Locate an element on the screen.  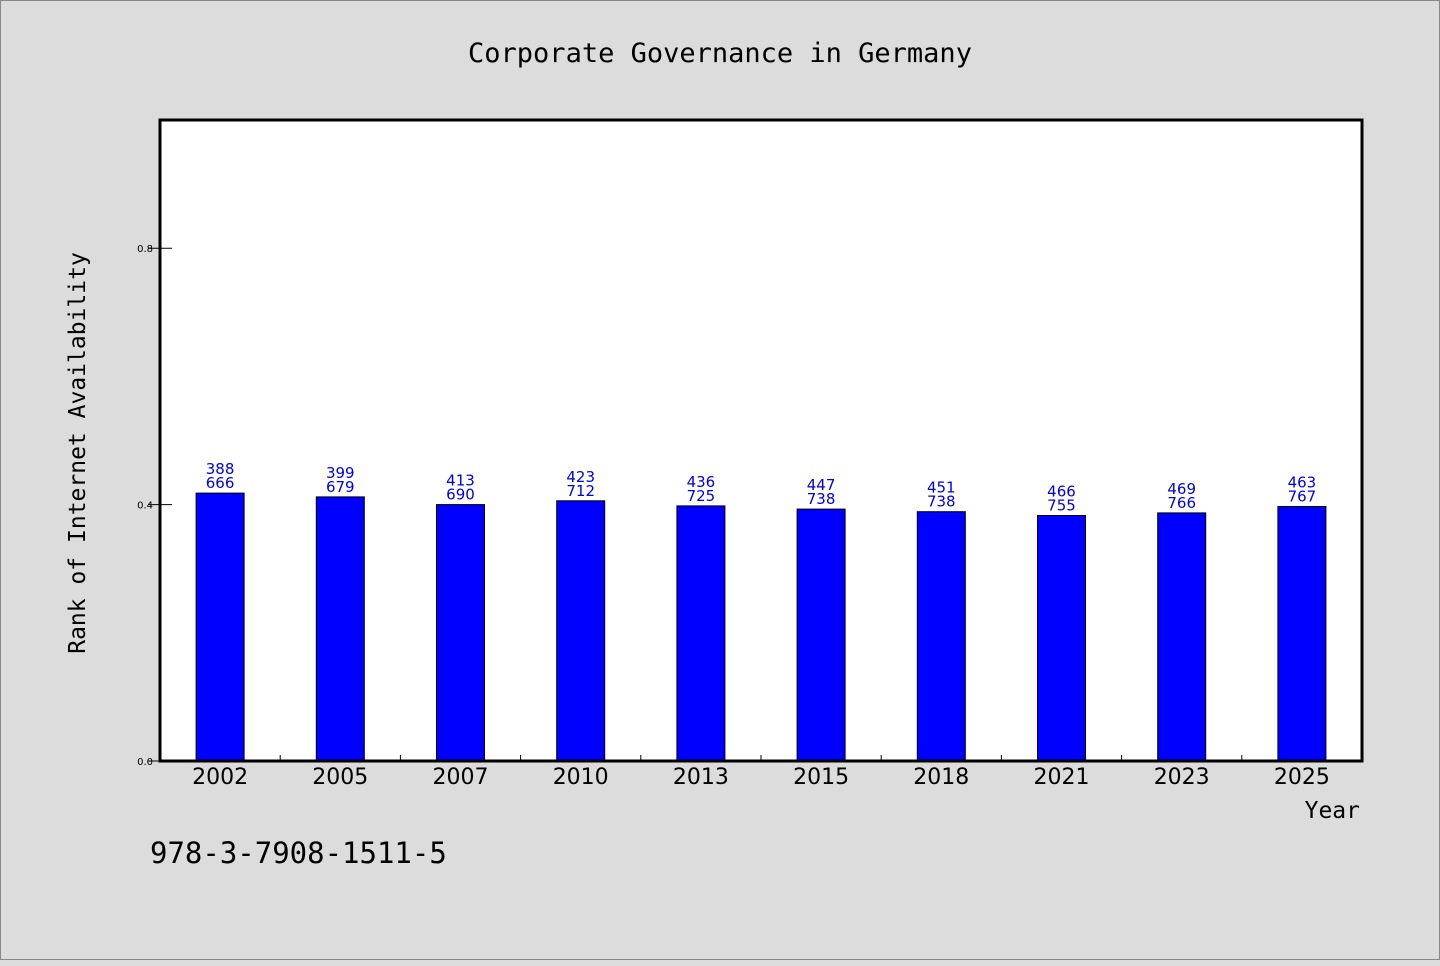
x-tick-label-2002: 2002 is located at coordinates (220, 777).